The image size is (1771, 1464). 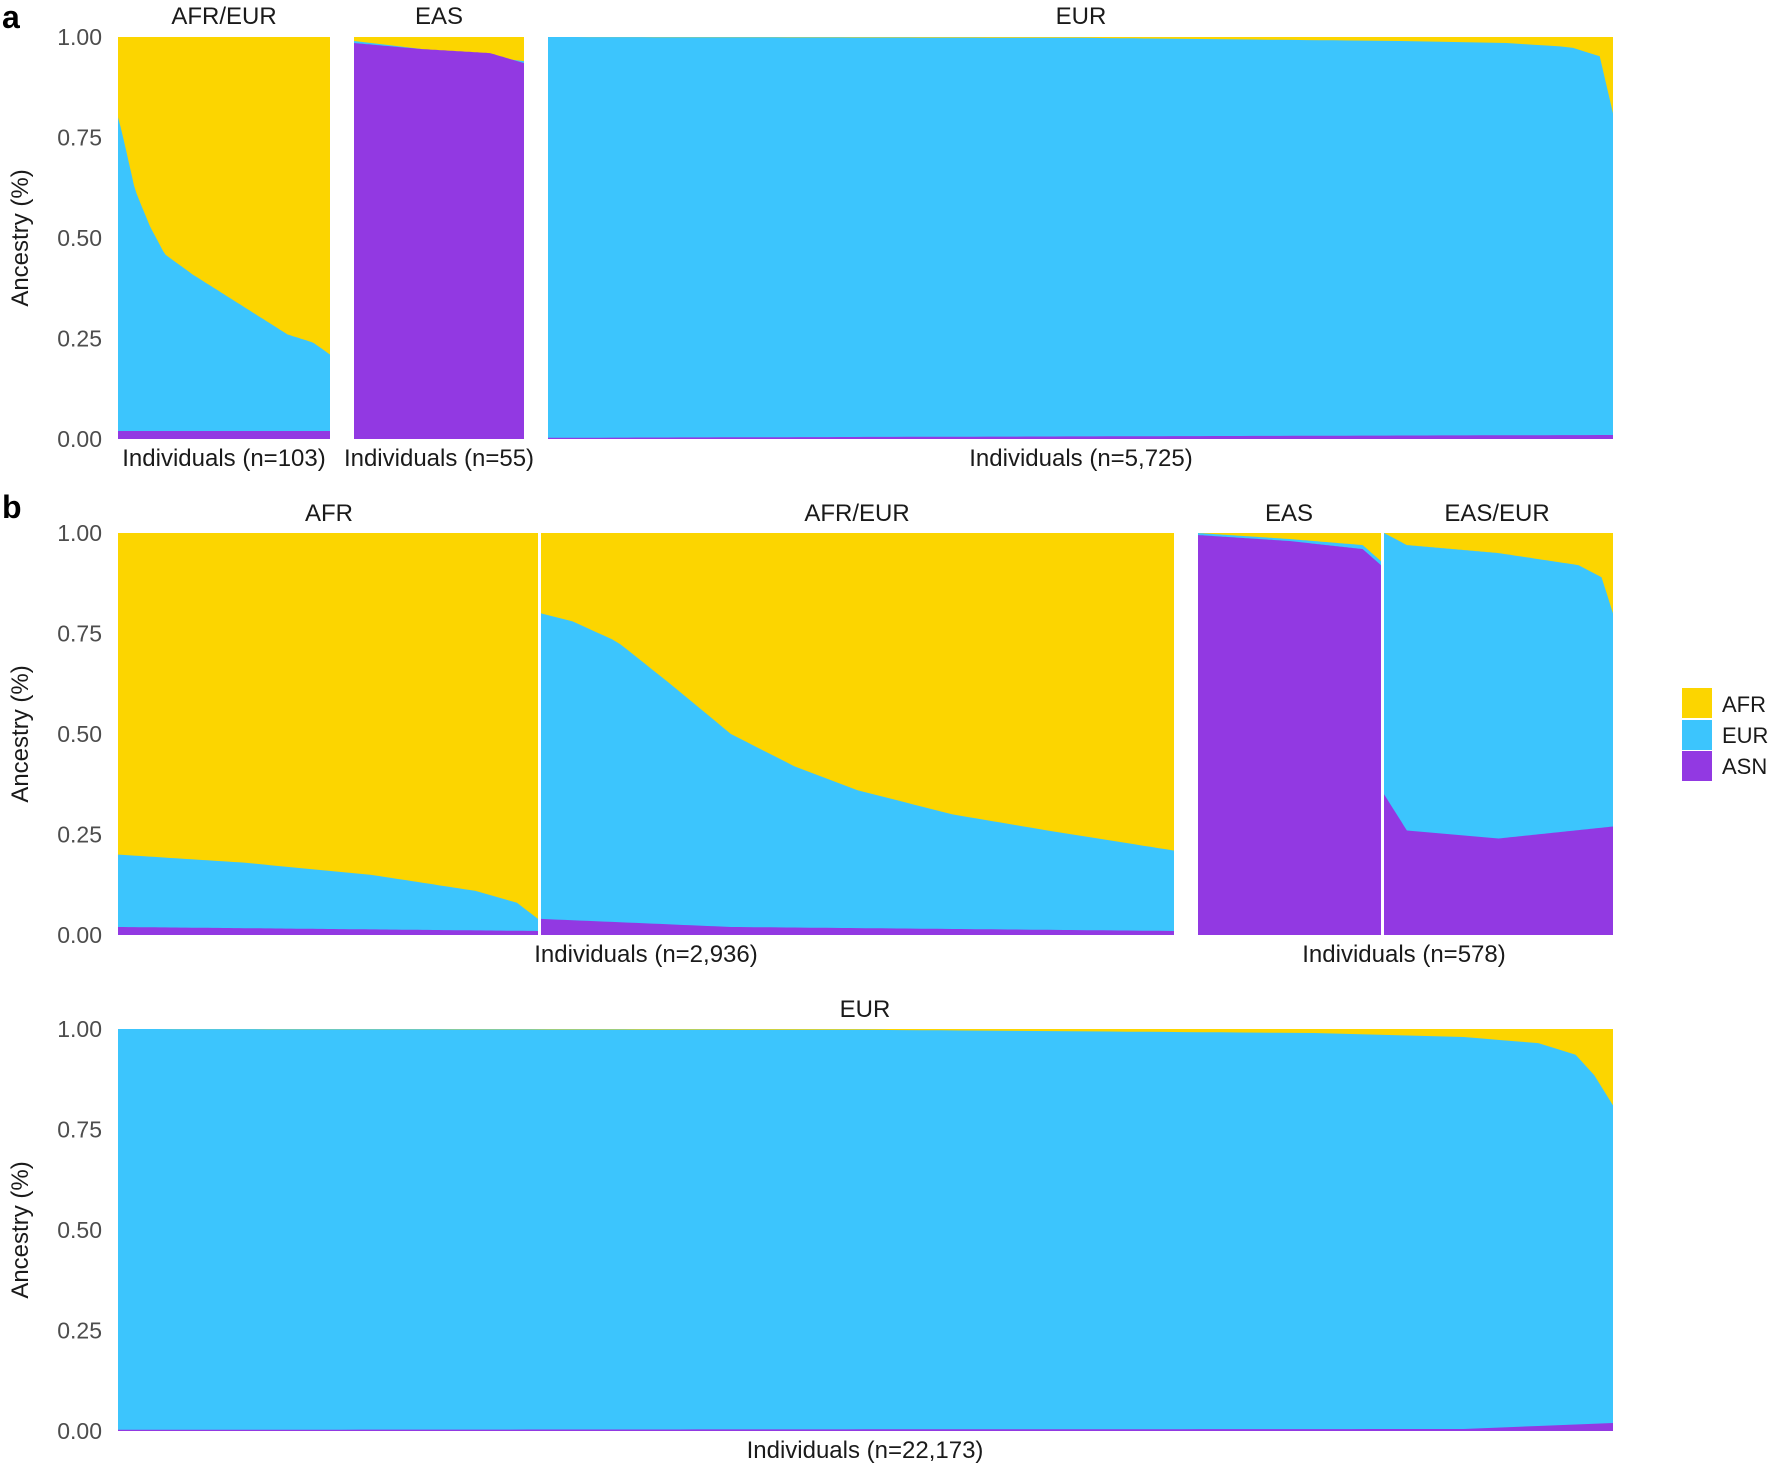 I want to click on panel-b2-ylabel: Ancestry (%), so click(x=20, y=1229).